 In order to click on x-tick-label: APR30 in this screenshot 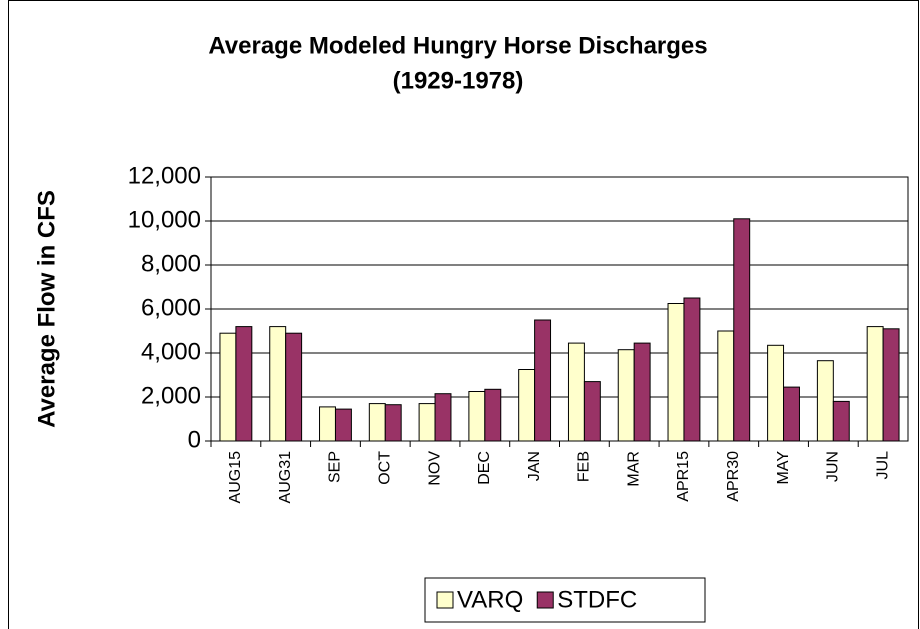, I will do `click(733, 476)`.